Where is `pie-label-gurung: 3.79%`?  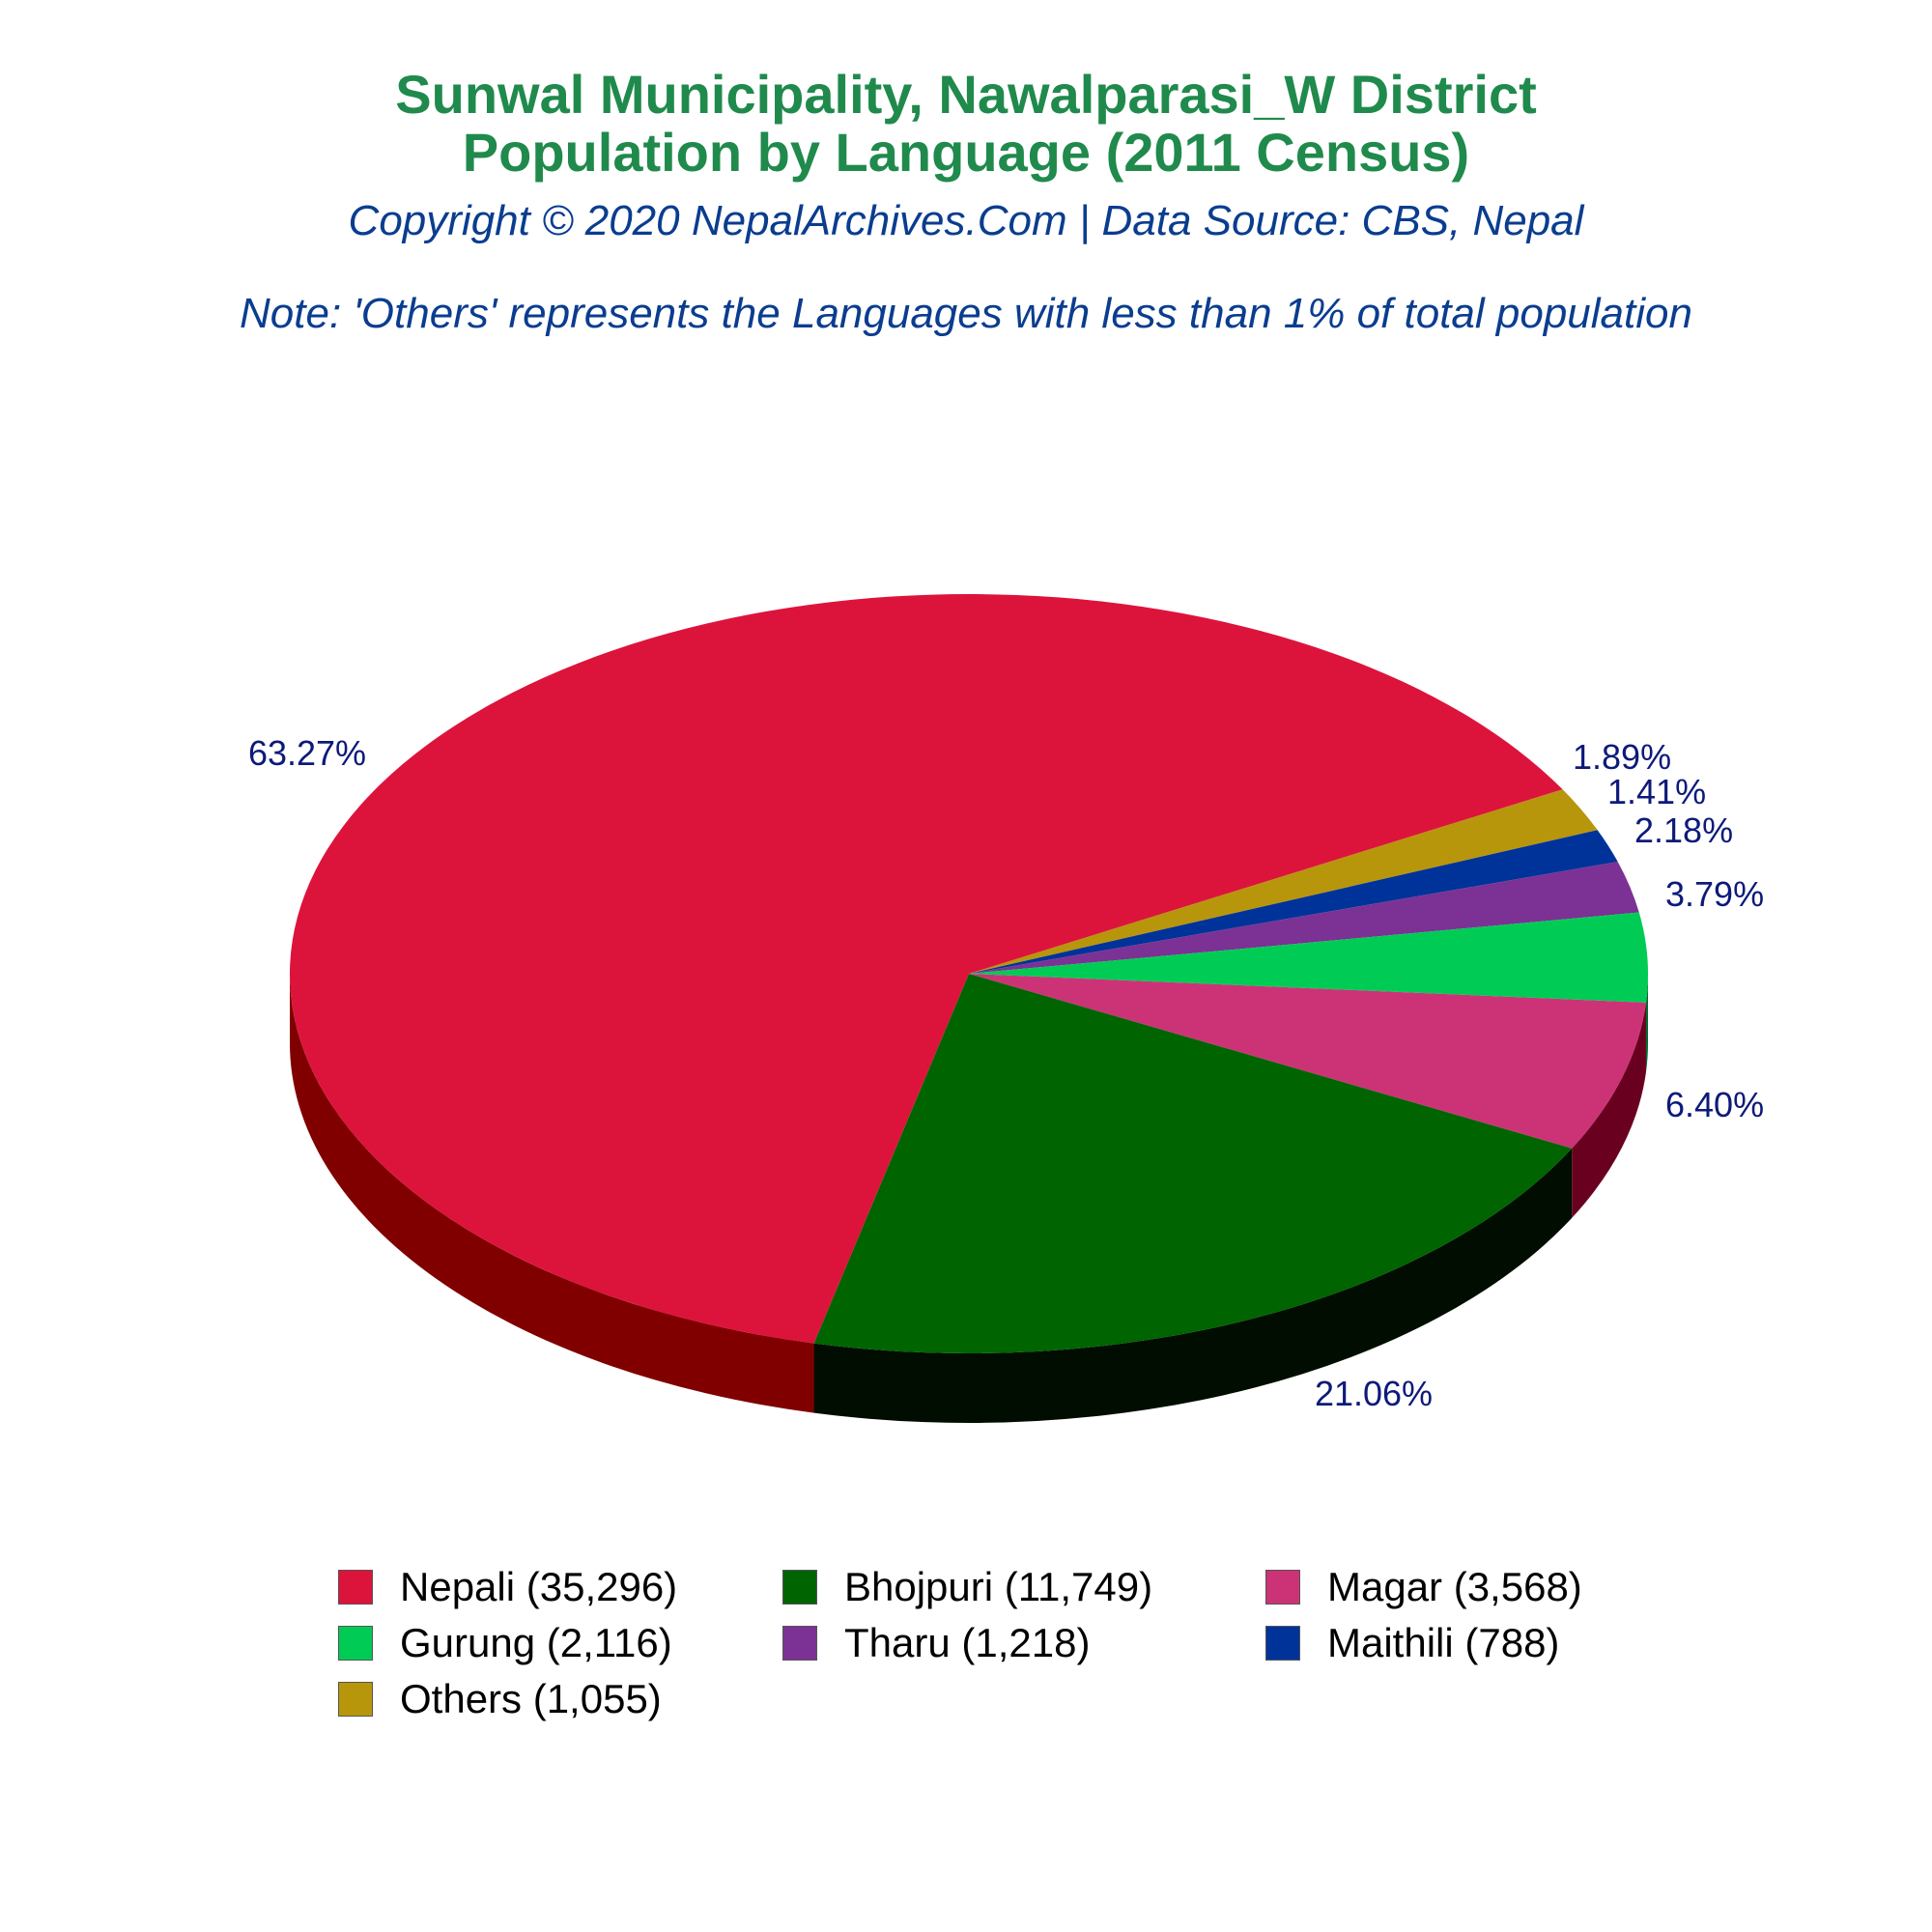
pie-label-gurung: 3.79% is located at coordinates (1714, 894).